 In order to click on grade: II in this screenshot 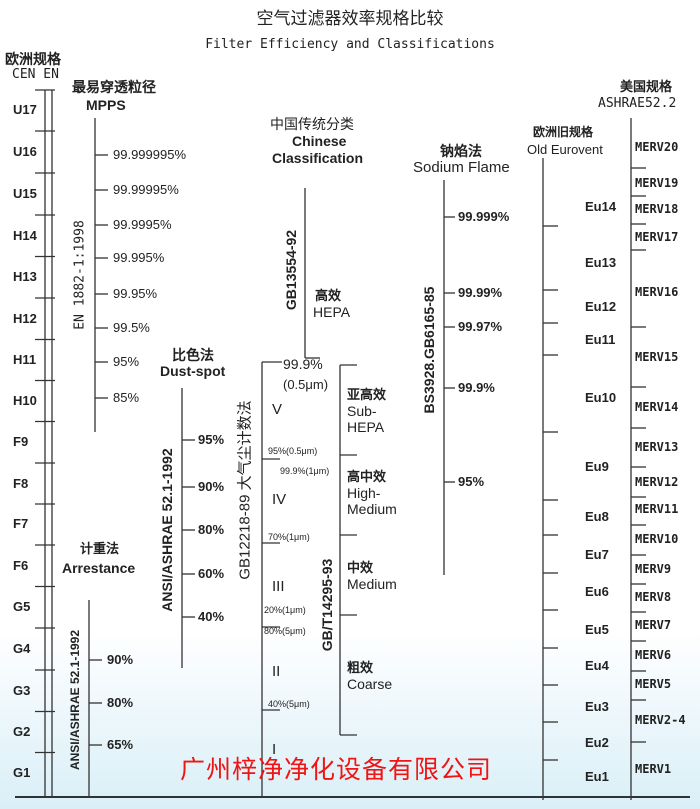, I will do `click(276, 671)`.